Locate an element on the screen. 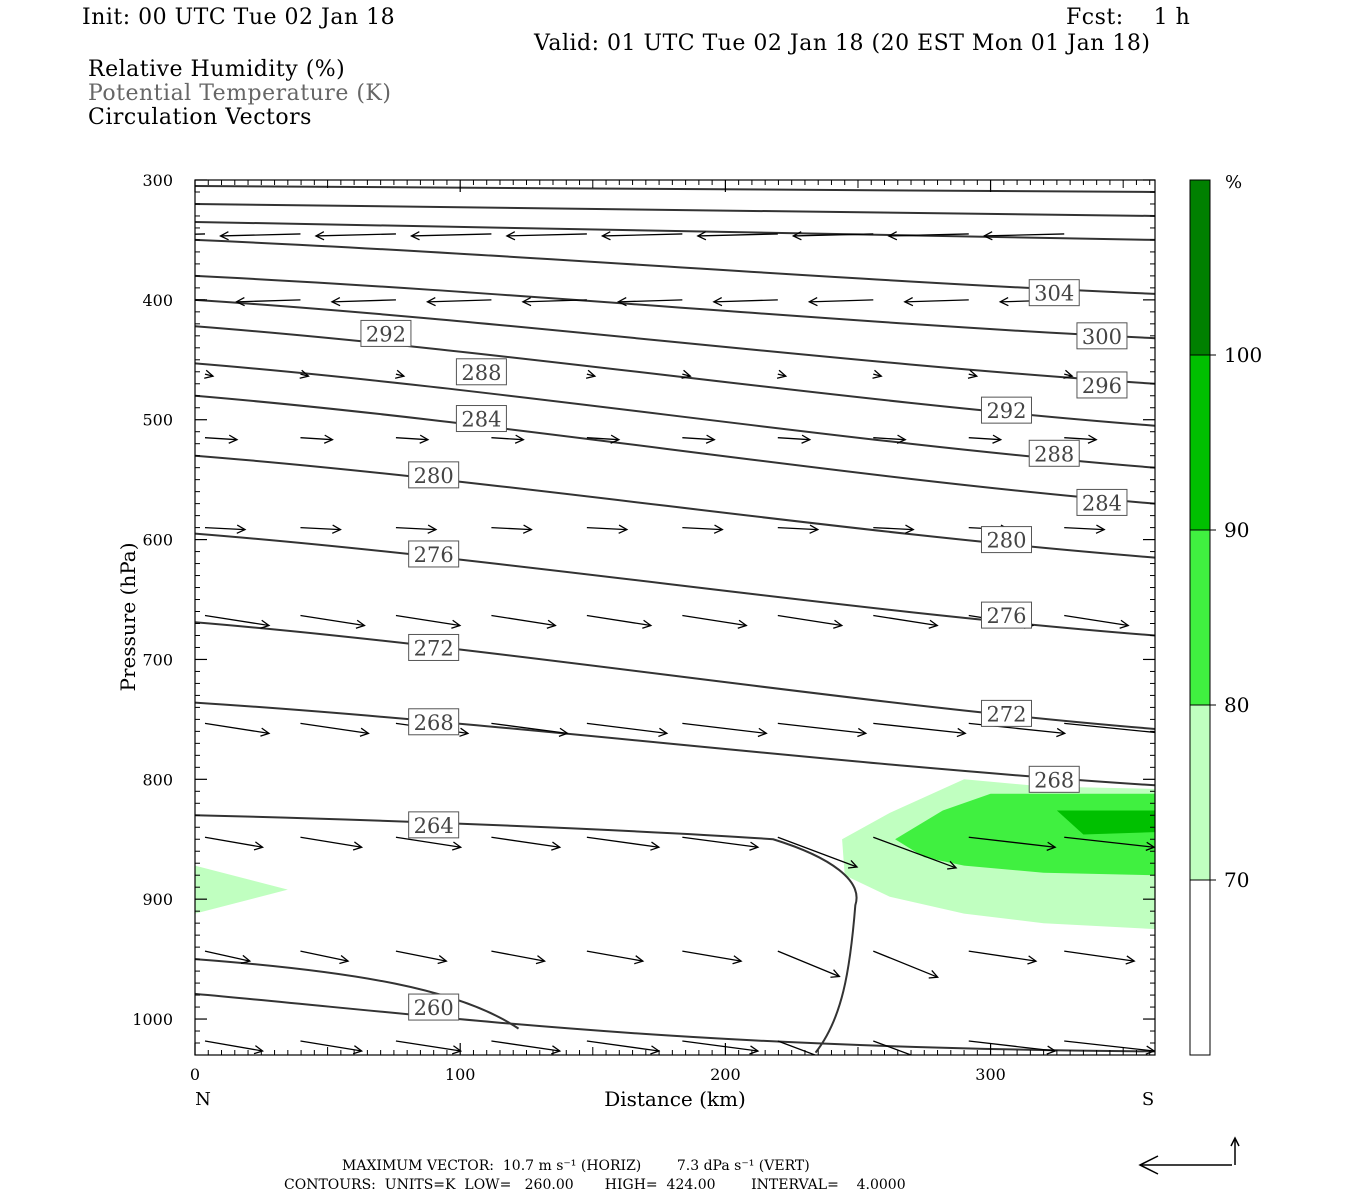 This screenshot has height=1200, width=1350. rh-70-region-west is located at coordinates (241, 889).